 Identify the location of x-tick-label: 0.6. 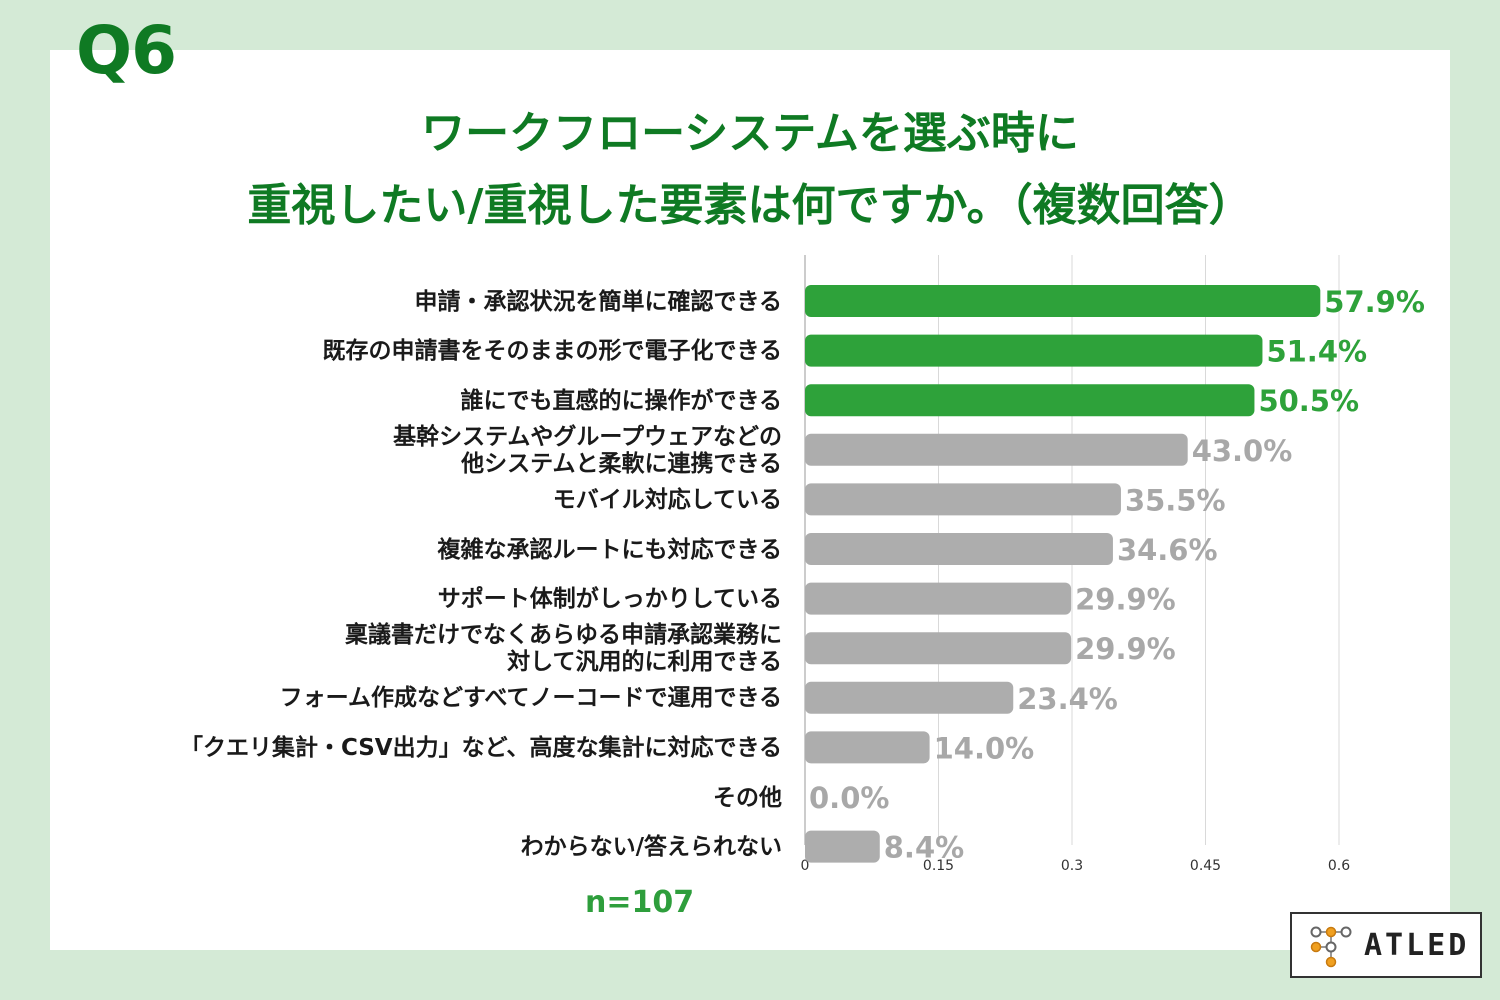
(1339, 866).